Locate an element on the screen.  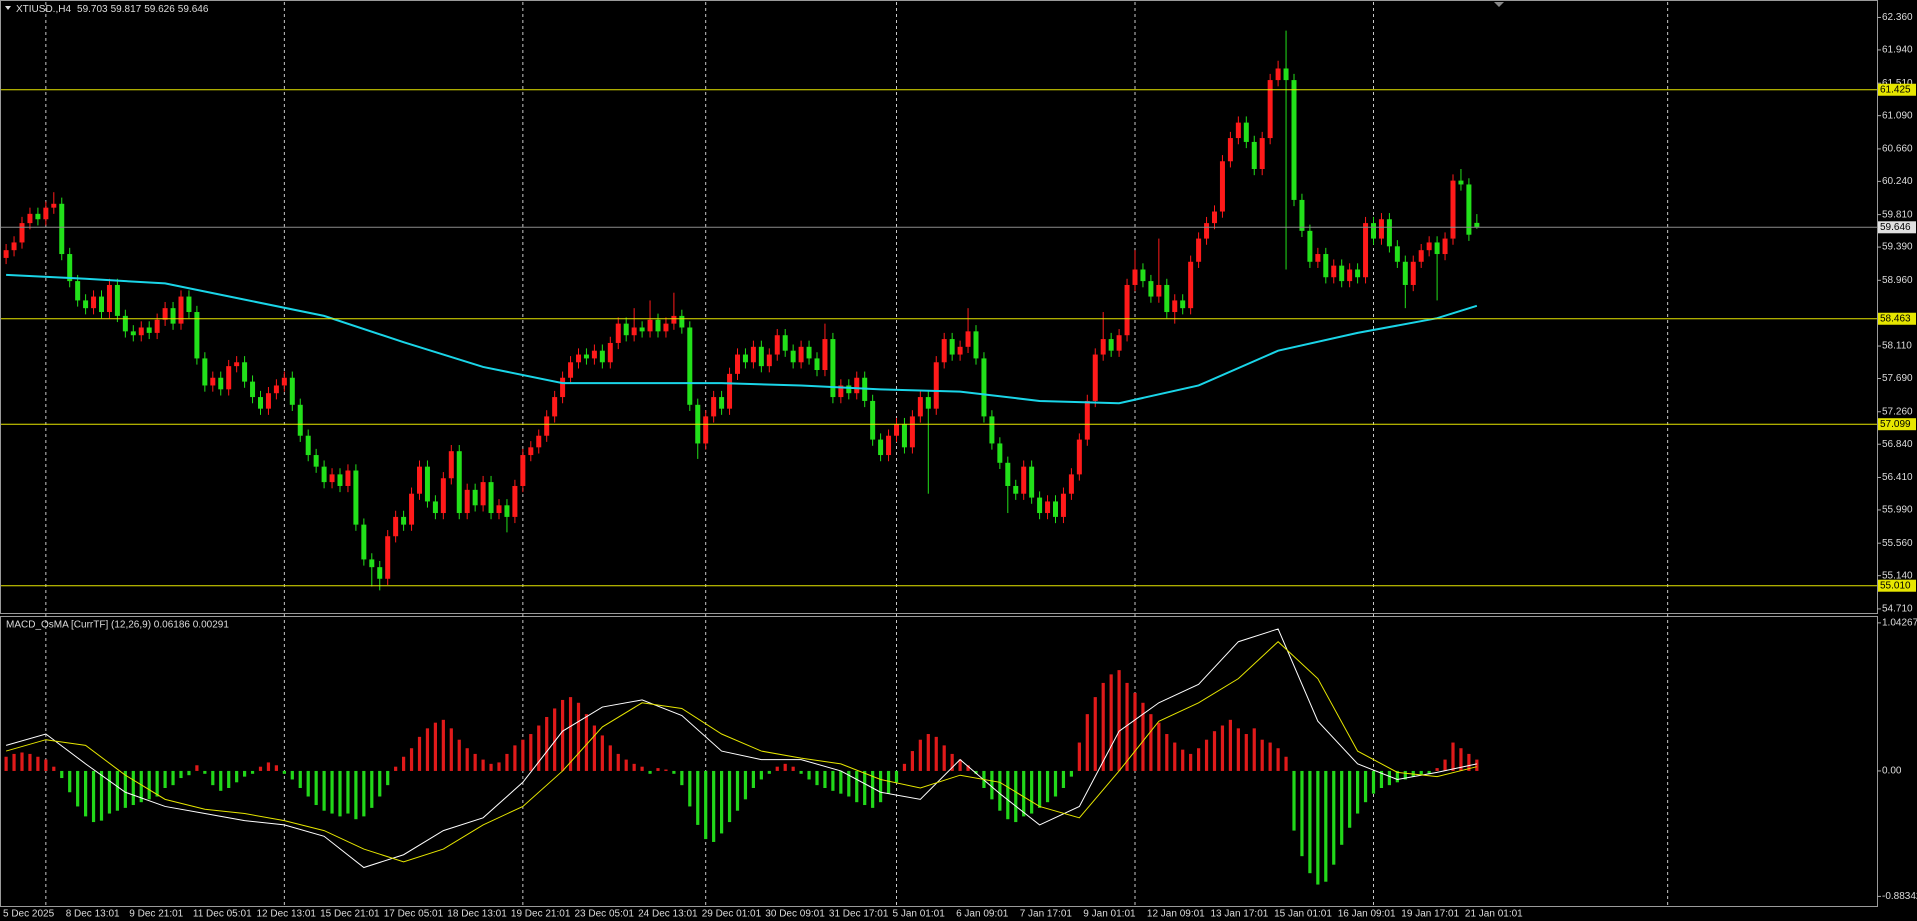
current-price-label: 59.646 is located at coordinates (1895, 227).